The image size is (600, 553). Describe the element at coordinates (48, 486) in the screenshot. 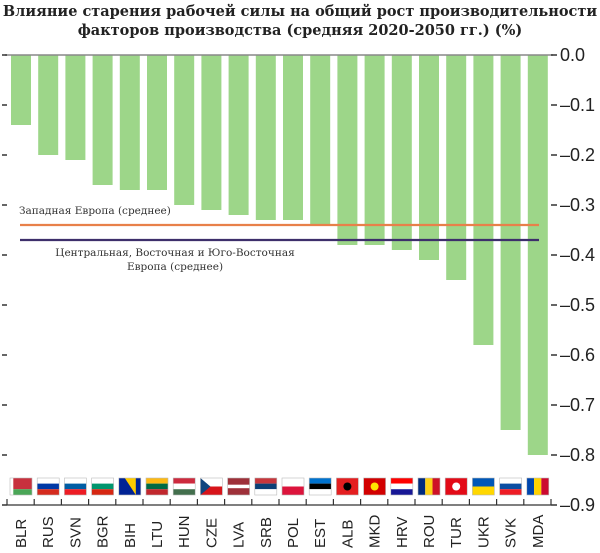

I see `flag-rus-icon` at that location.